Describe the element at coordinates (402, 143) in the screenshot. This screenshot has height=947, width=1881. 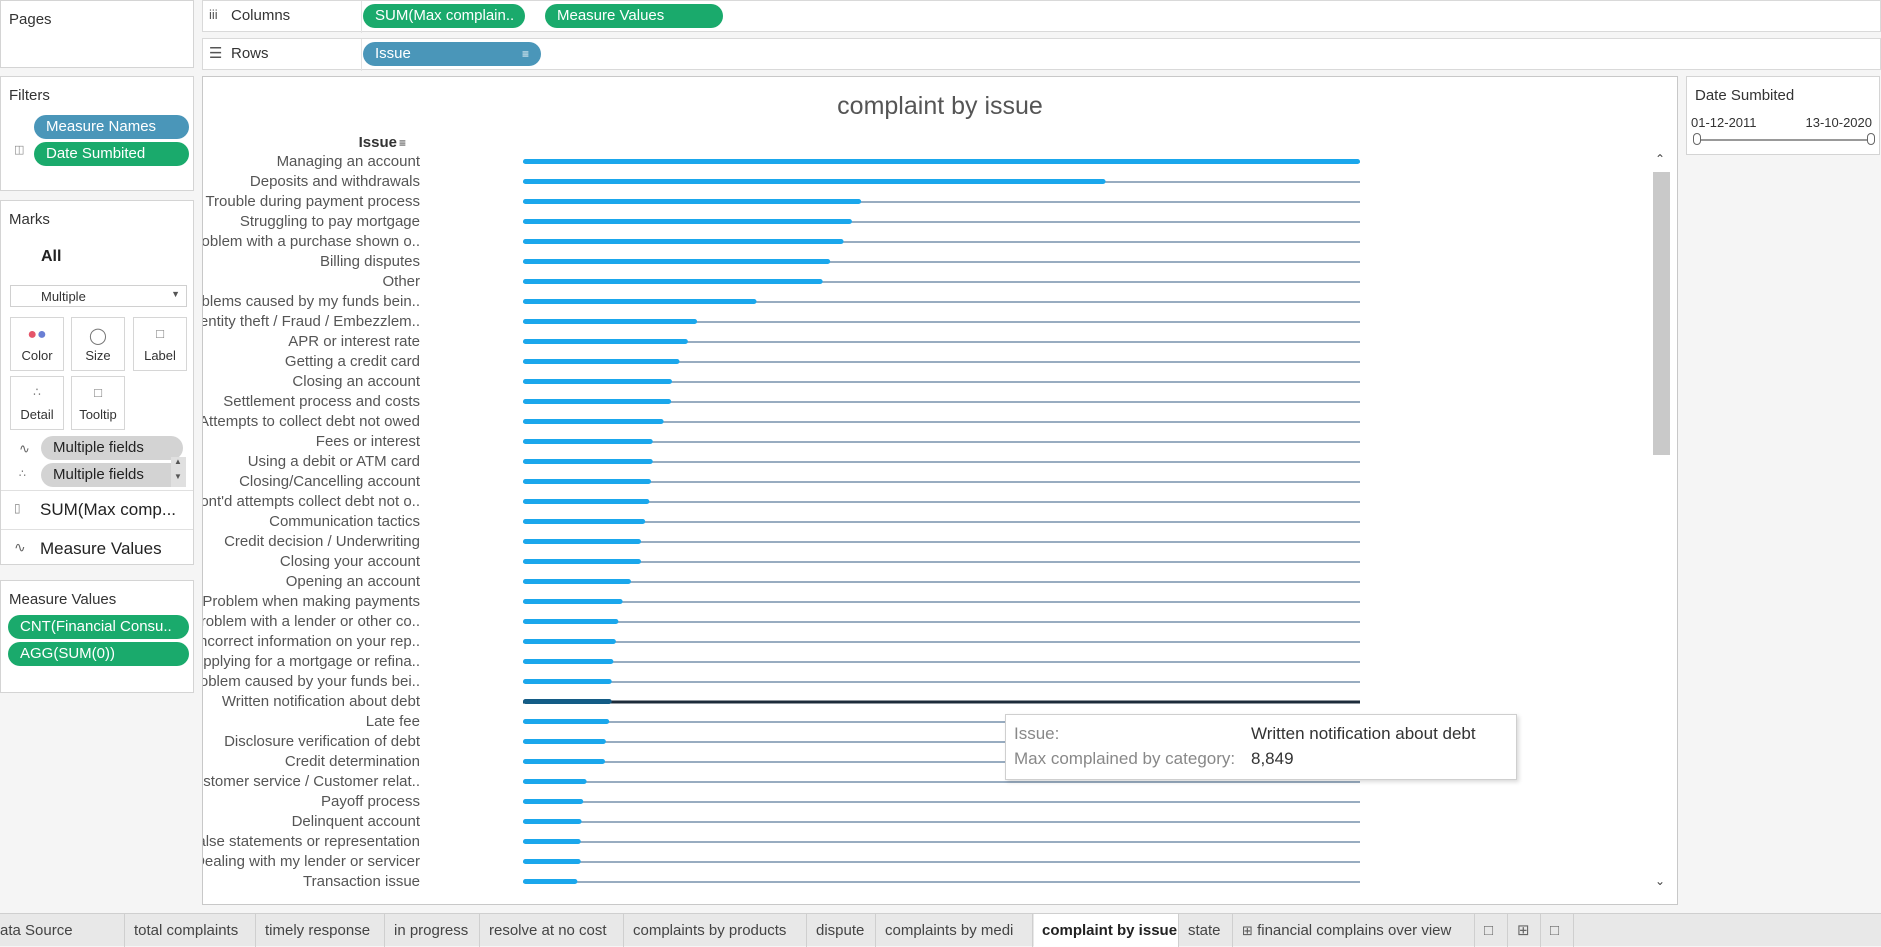
I see `row-header-sort-icon: ≡` at that location.